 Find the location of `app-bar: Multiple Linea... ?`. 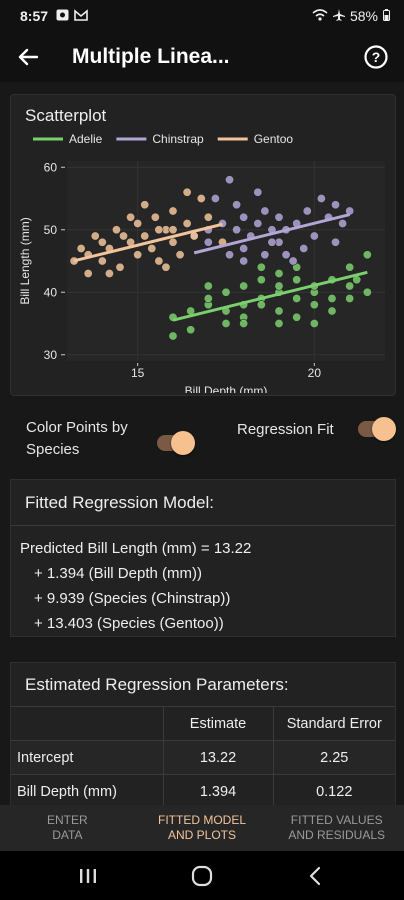

app-bar: Multiple Linea... ? is located at coordinates (202, 57).